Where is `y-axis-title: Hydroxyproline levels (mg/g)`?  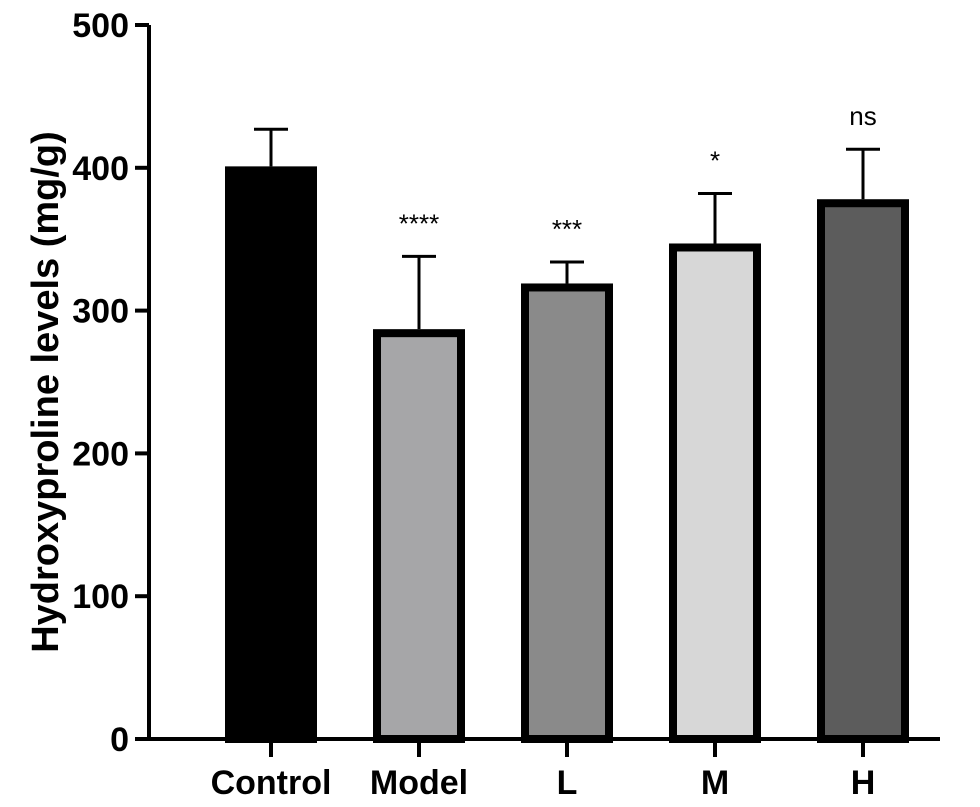 y-axis-title: Hydroxyproline levels (mg/g) is located at coordinates (46, 392).